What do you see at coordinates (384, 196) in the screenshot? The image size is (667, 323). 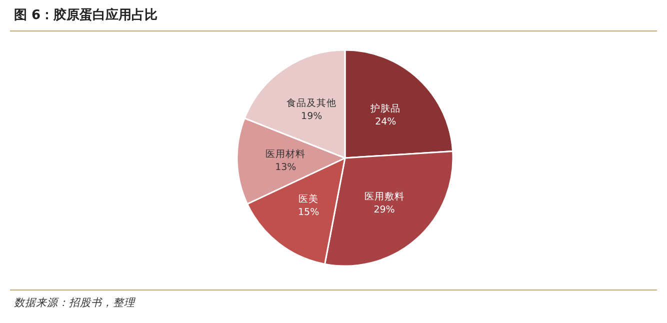 I see `slice-label: 医用敷料` at bounding box center [384, 196].